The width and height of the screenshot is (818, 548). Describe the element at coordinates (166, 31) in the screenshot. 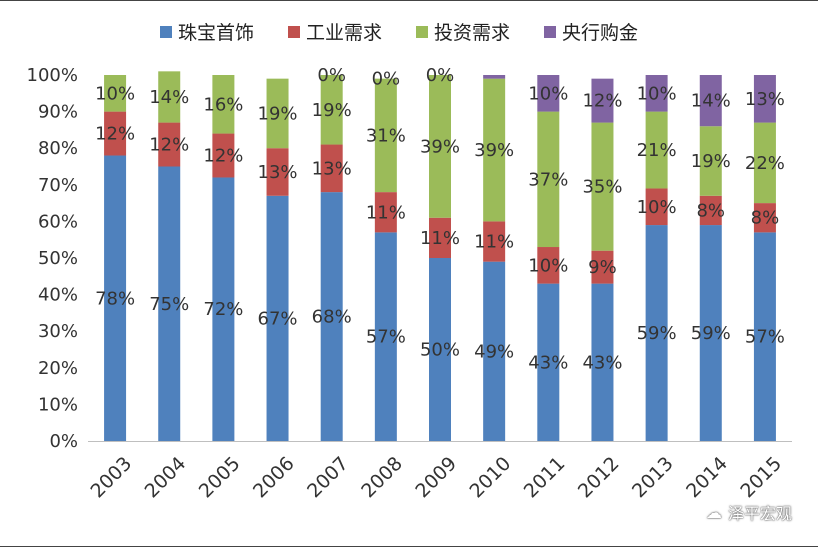

I see `legend-swatch-jewelry` at that location.